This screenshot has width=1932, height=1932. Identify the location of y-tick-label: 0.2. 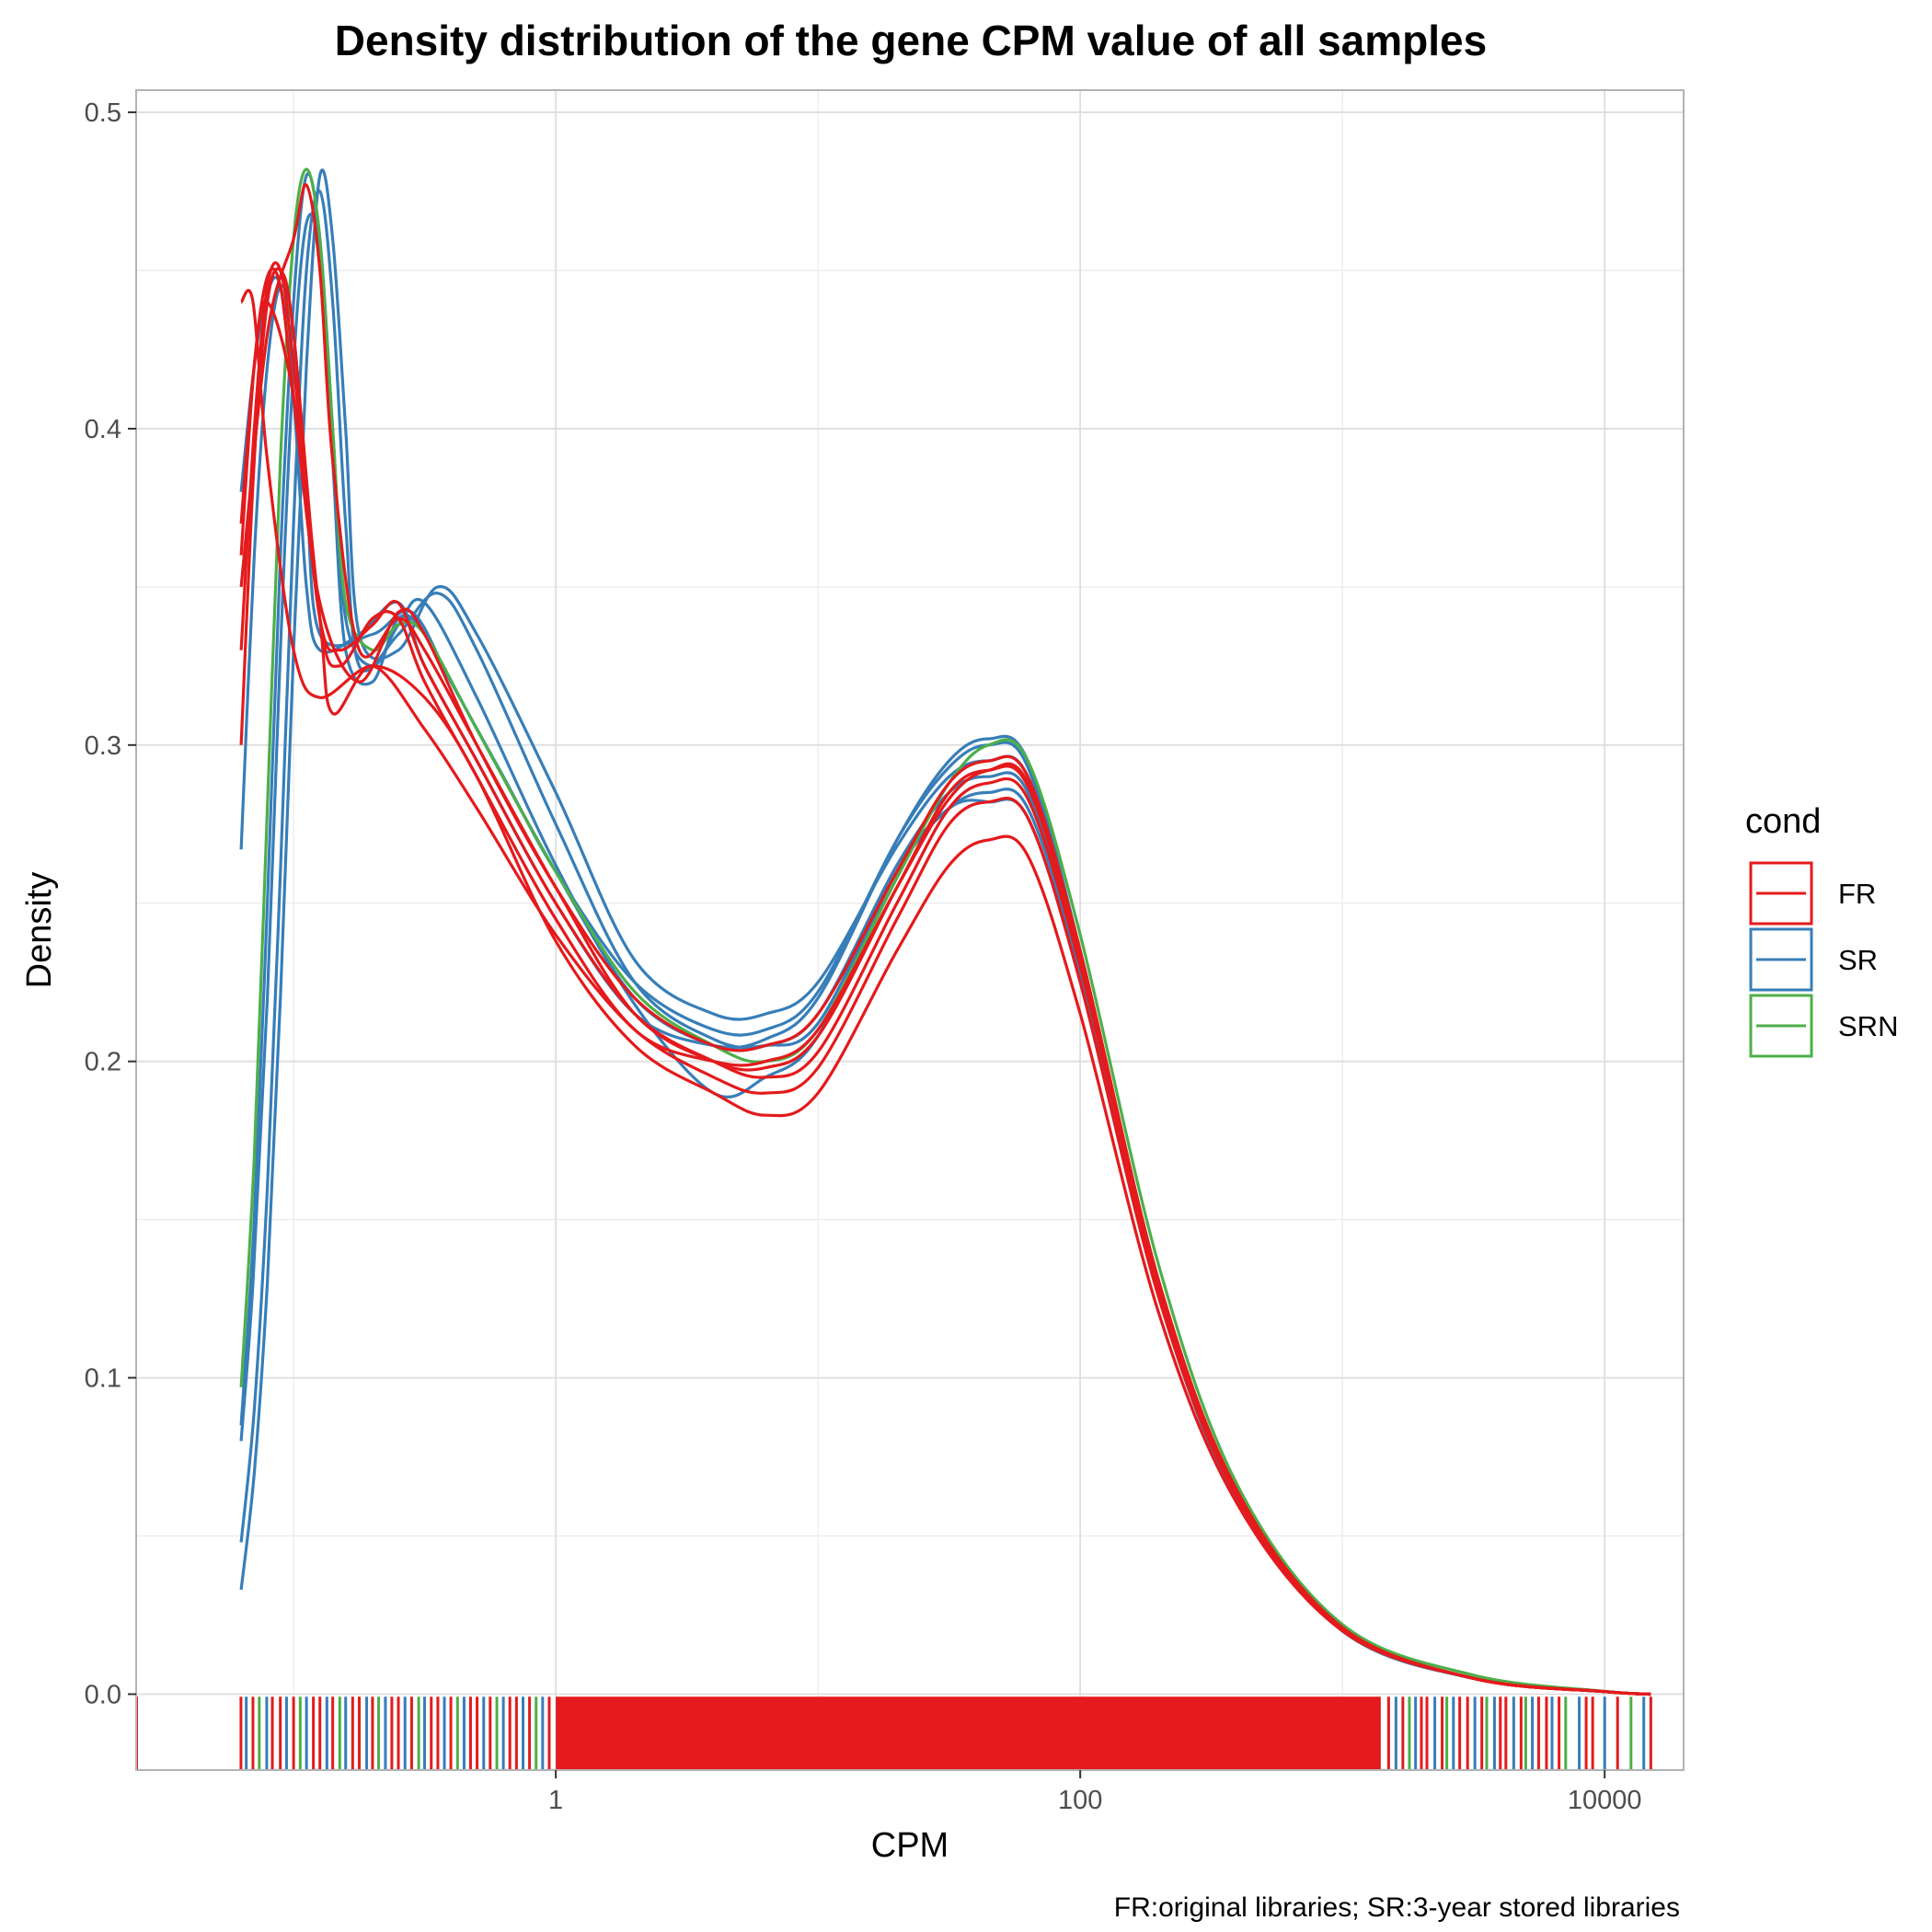
(103, 1062).